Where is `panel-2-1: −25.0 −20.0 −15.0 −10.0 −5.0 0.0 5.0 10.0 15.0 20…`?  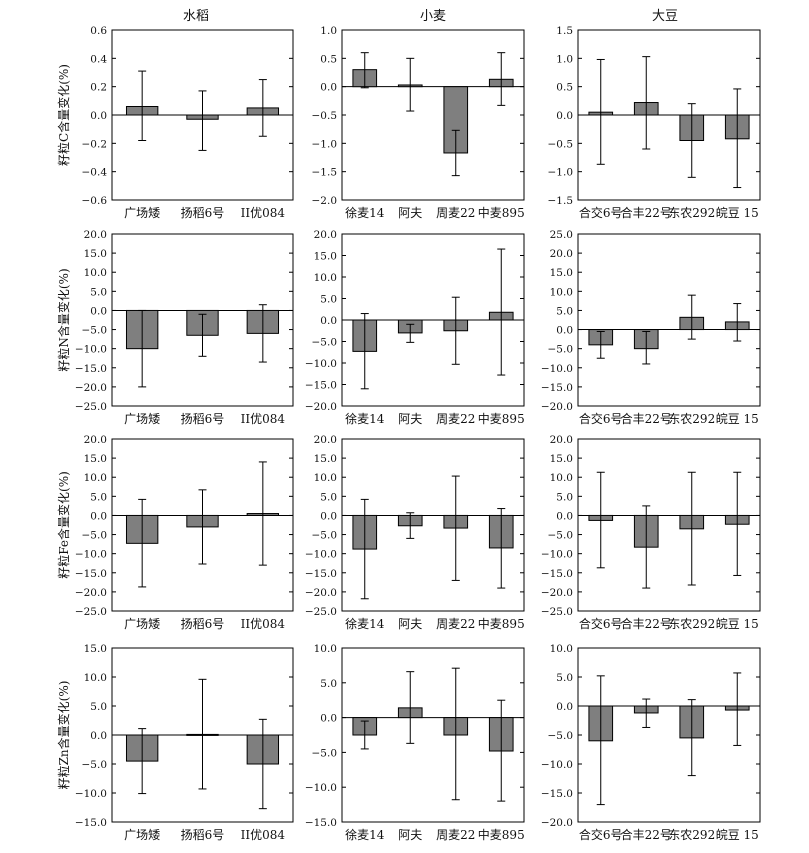
panel-2-1: −25.0 −20.0 −15.0 −10.0 −5.0 0.0 5.0 10.0 15.0 20… is located at coordinates (415, 532).